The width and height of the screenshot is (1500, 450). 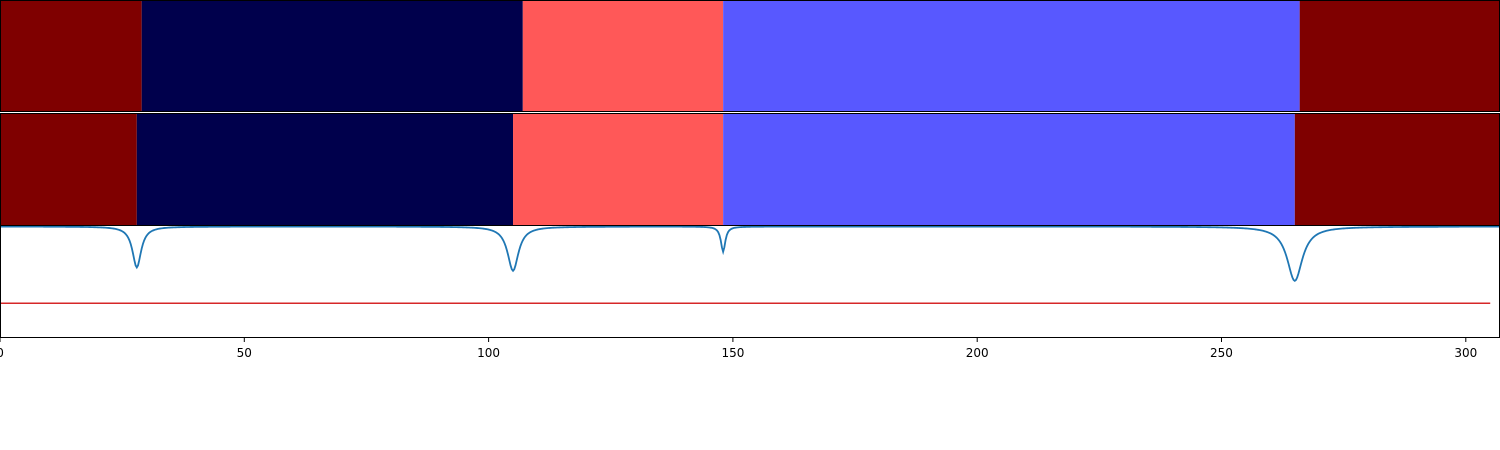 I want to click on x-axis: 0 50 100 150 200 250 300, so click(x=738, y=349).